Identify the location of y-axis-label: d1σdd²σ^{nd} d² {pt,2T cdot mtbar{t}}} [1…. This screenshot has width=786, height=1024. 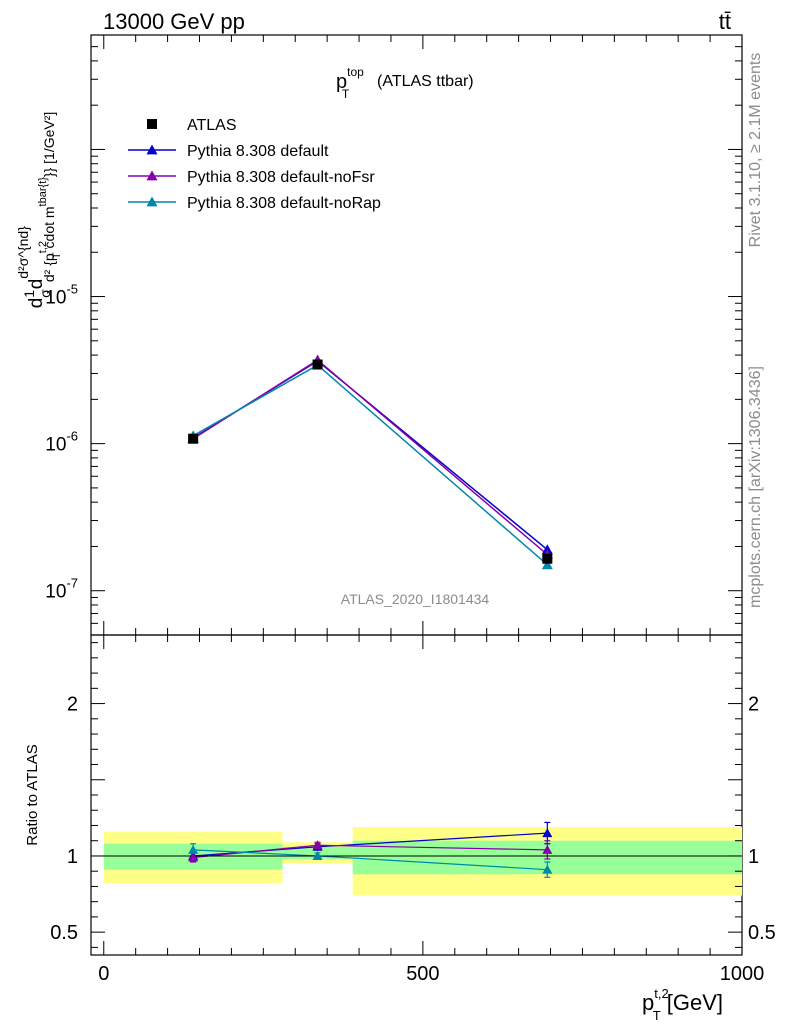
(39, 210).